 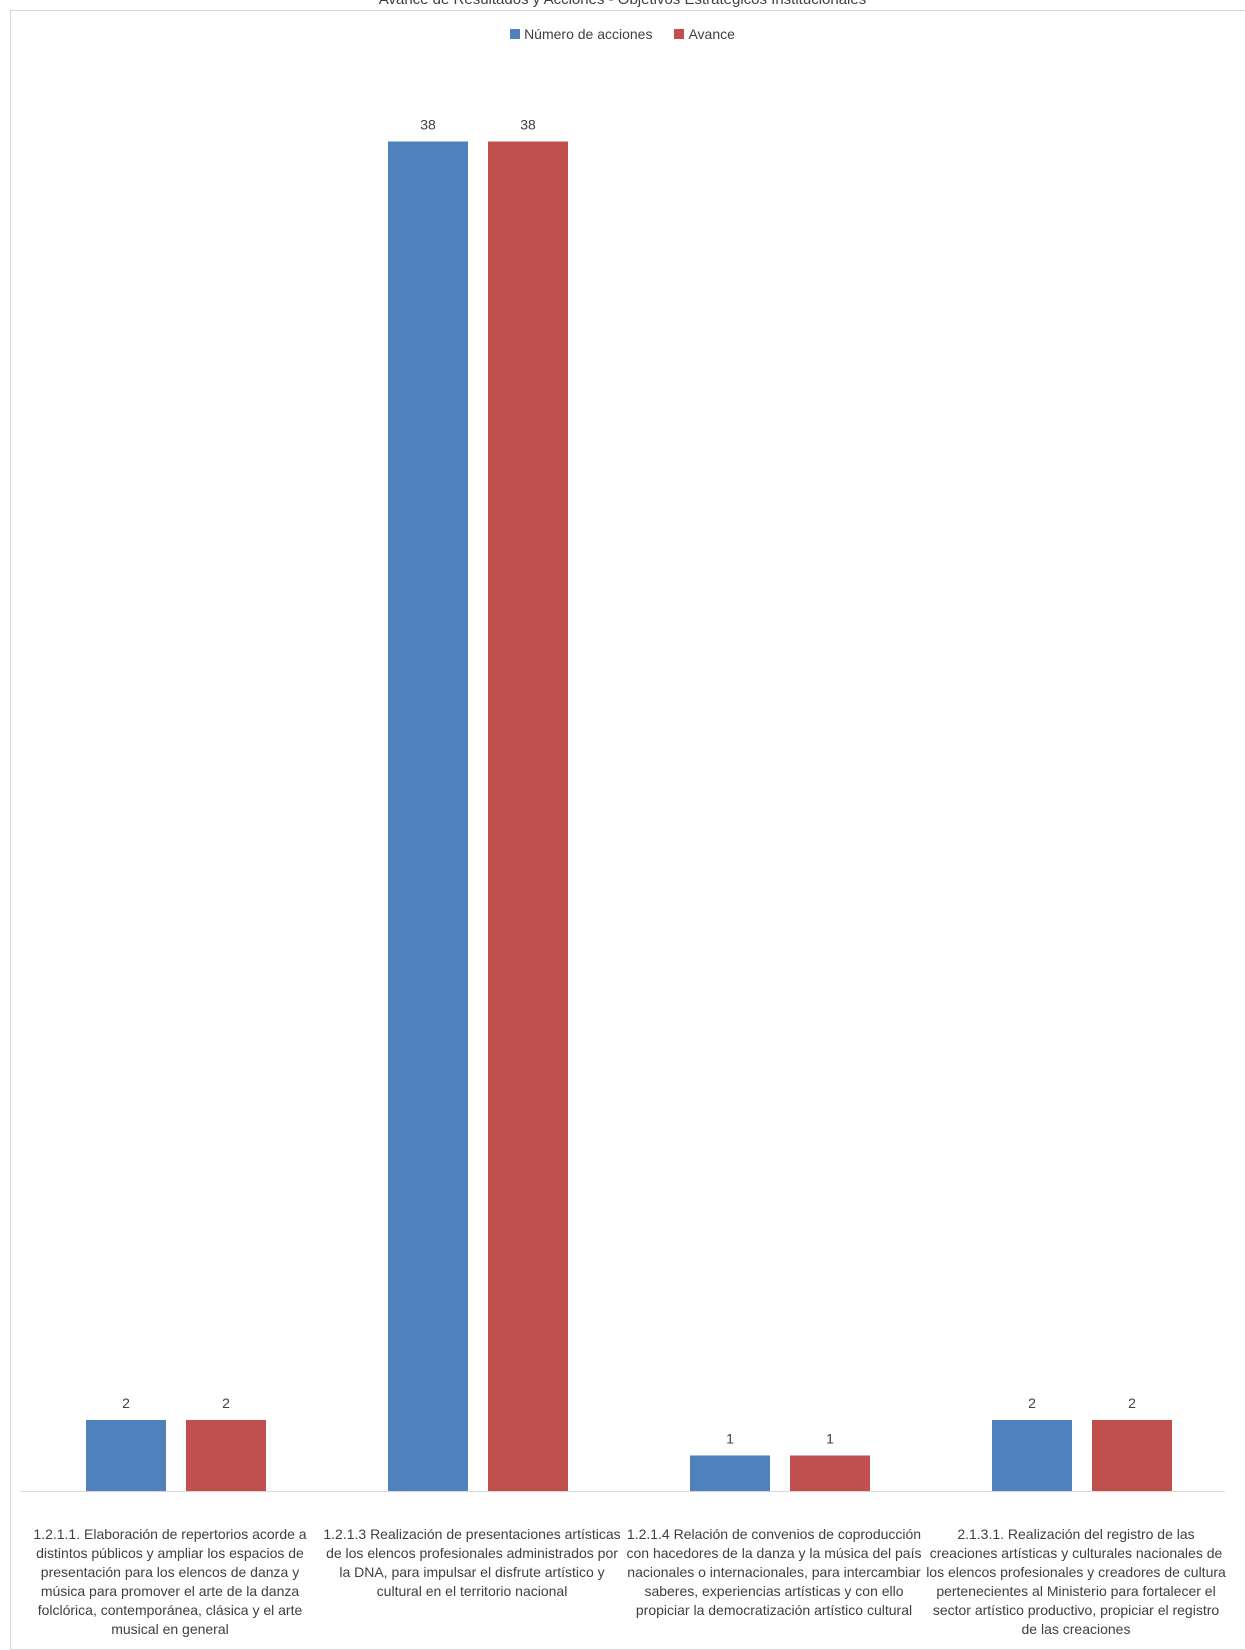 I want to click on data-label-series-0-category-0: 2, so click(x=126, y=1403).